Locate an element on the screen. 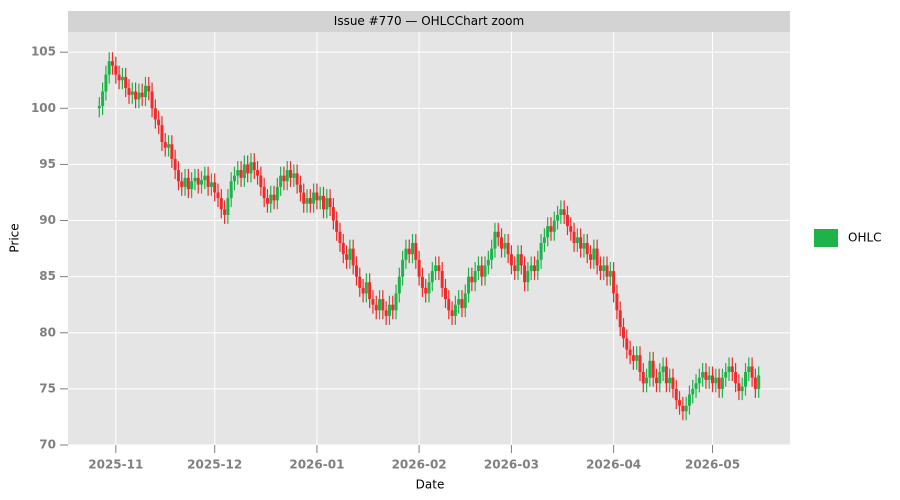  x-tick-label: 2026-04 is located at coordinates (613, 465).